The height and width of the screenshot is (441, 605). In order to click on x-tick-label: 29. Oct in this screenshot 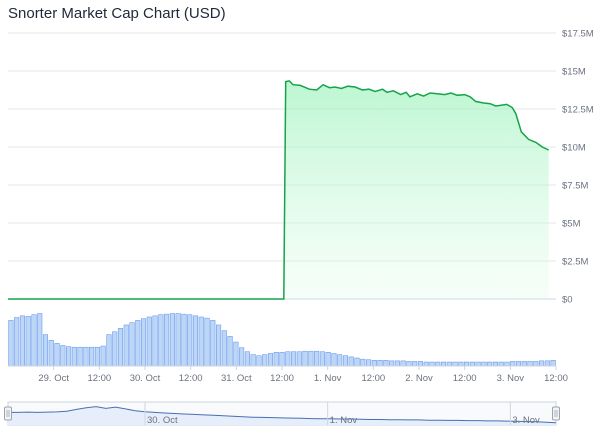, I will do `click(53, 378)`.